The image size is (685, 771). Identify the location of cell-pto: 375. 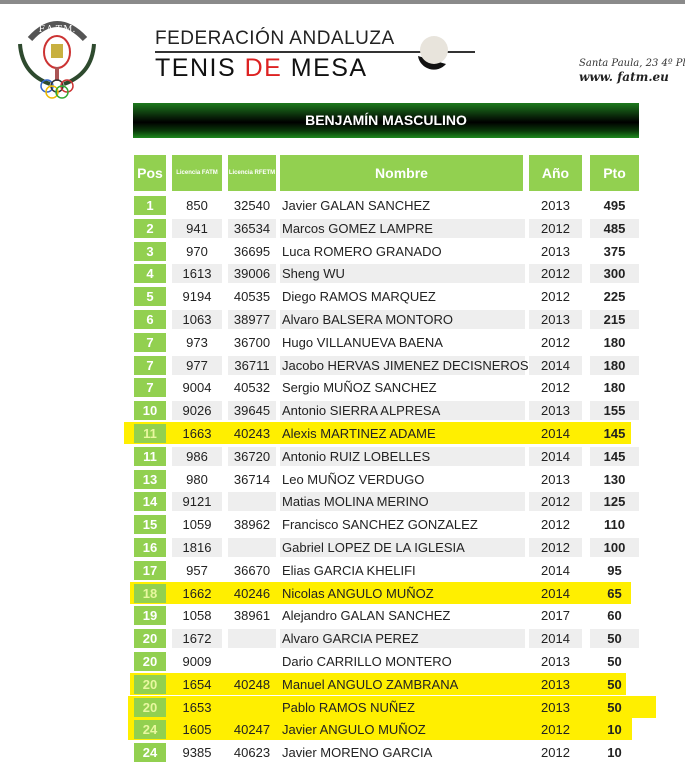
(614, 251).